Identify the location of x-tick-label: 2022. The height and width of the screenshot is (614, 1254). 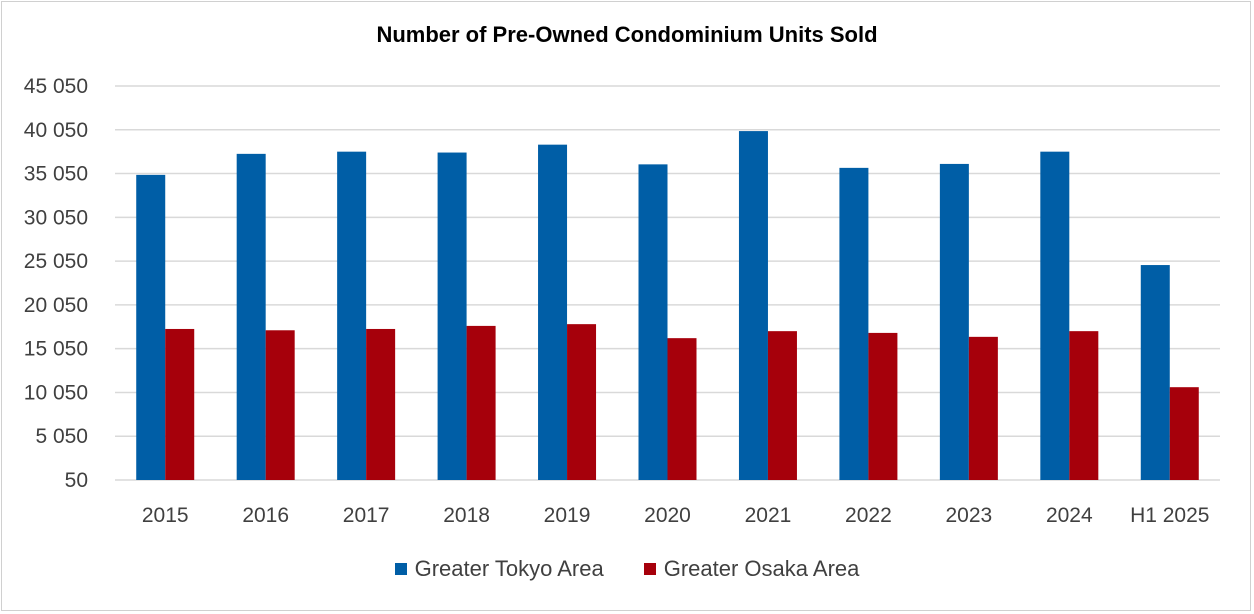
(868, 515).